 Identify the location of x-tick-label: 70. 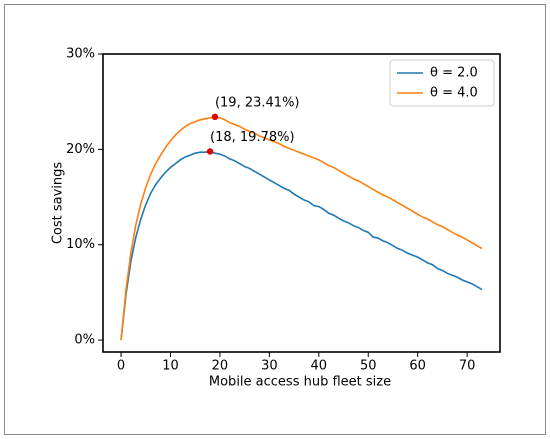
(467, 366).